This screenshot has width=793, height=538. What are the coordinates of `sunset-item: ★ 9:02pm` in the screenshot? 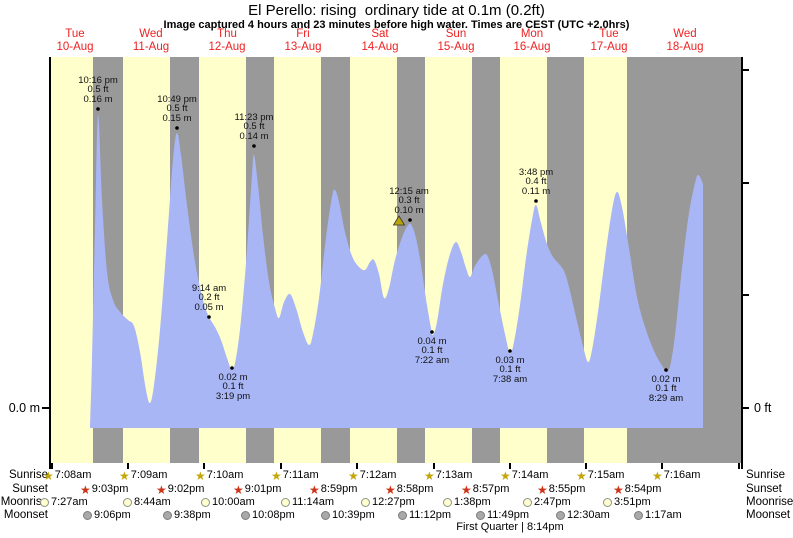 It's located at (180, 489).